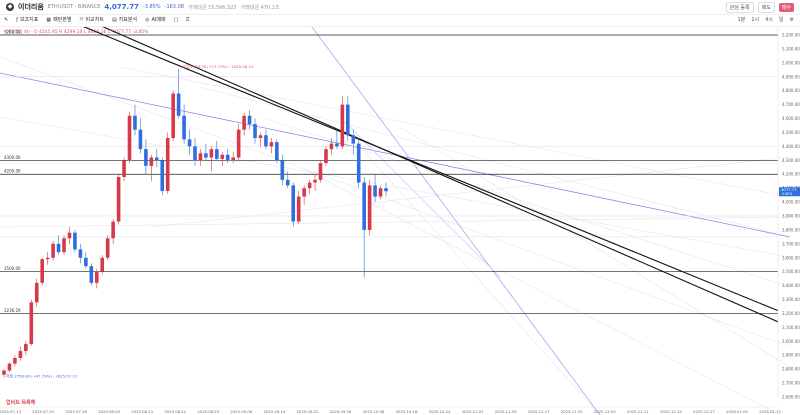 The width and height of the screenshot is (800, 415). I want to click on fullscreen-button: ▢, so click(176, 20).